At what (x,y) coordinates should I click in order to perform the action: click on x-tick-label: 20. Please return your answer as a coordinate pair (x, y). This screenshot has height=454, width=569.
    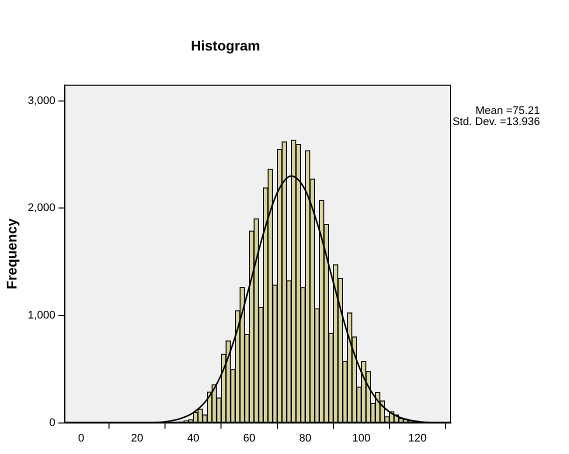
    Looking at the image, I should click on (137, 438).